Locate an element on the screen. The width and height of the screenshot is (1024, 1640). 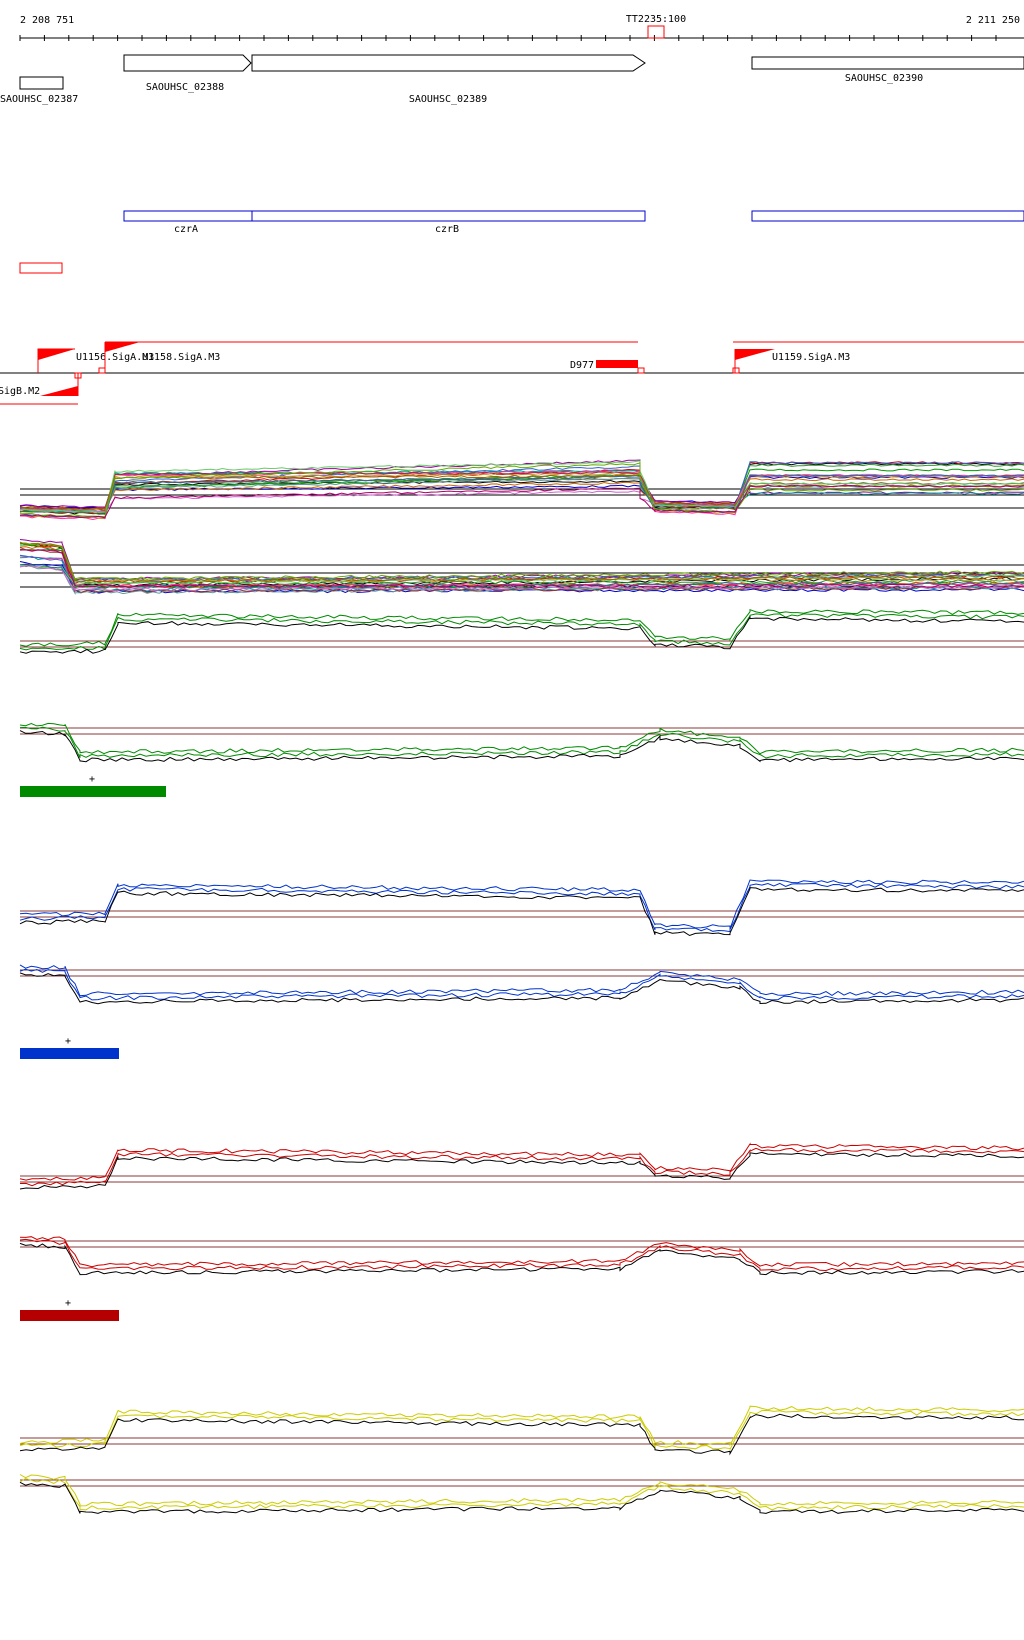
gene-name-track: czrA czrB is located at coordinates (573, 222).